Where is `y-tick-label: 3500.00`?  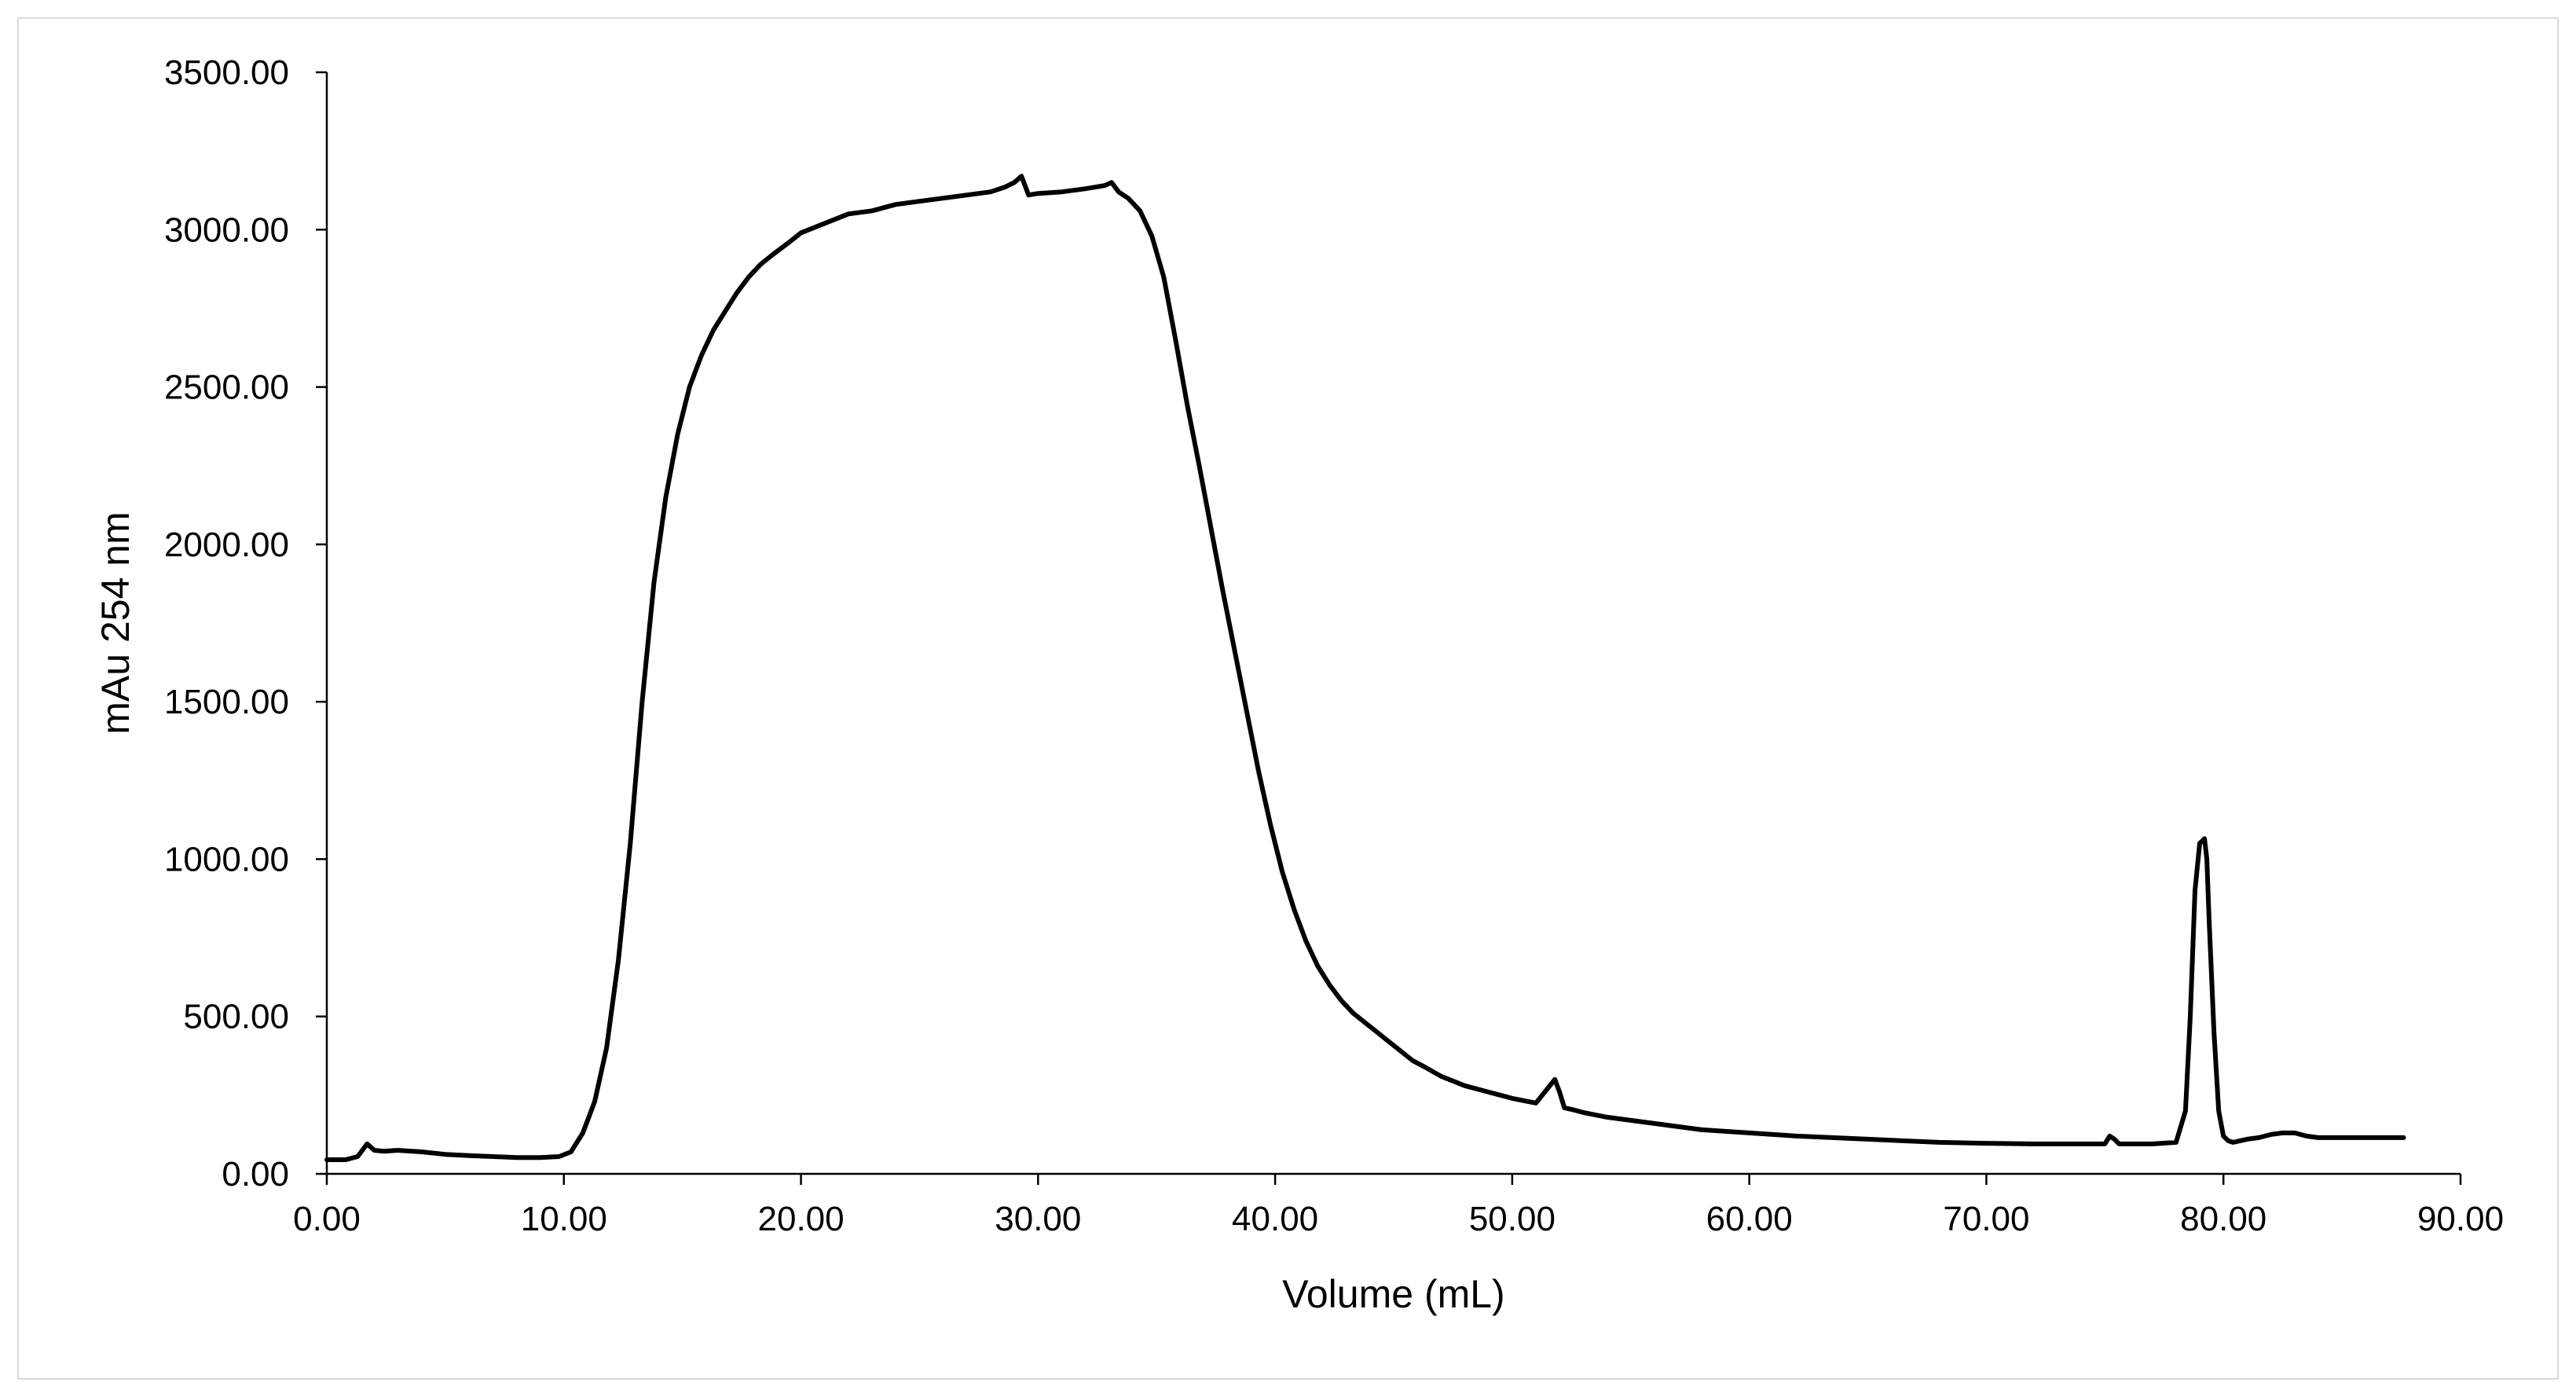
y-tick-label: 3500.00 is located at coordinates (226, 72).